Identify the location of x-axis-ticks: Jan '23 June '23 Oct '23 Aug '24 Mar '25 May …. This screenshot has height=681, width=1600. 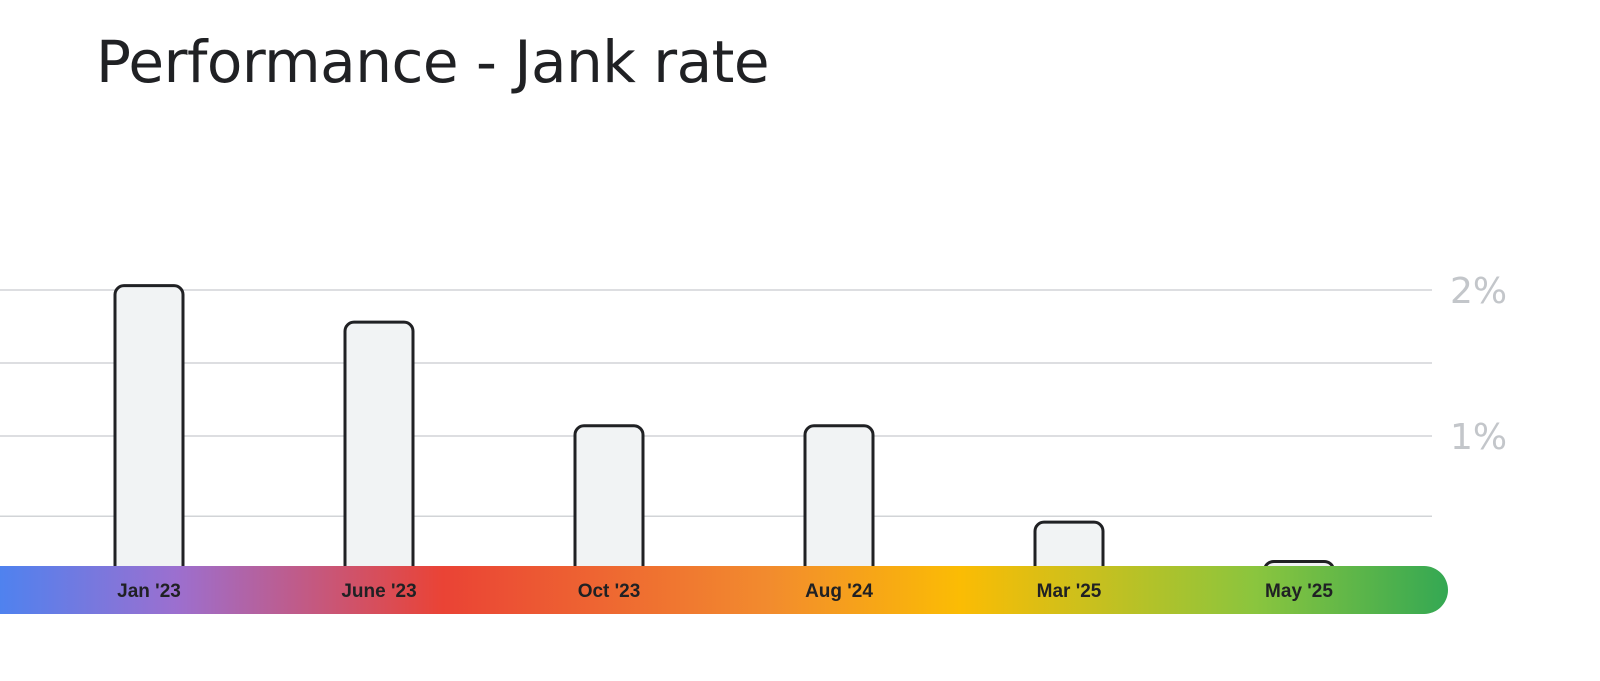
(725, 591).